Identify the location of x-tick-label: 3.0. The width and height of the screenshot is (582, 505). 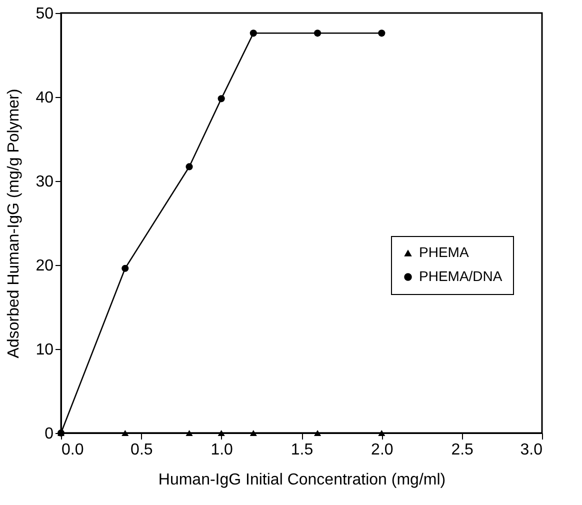
(531, 450).